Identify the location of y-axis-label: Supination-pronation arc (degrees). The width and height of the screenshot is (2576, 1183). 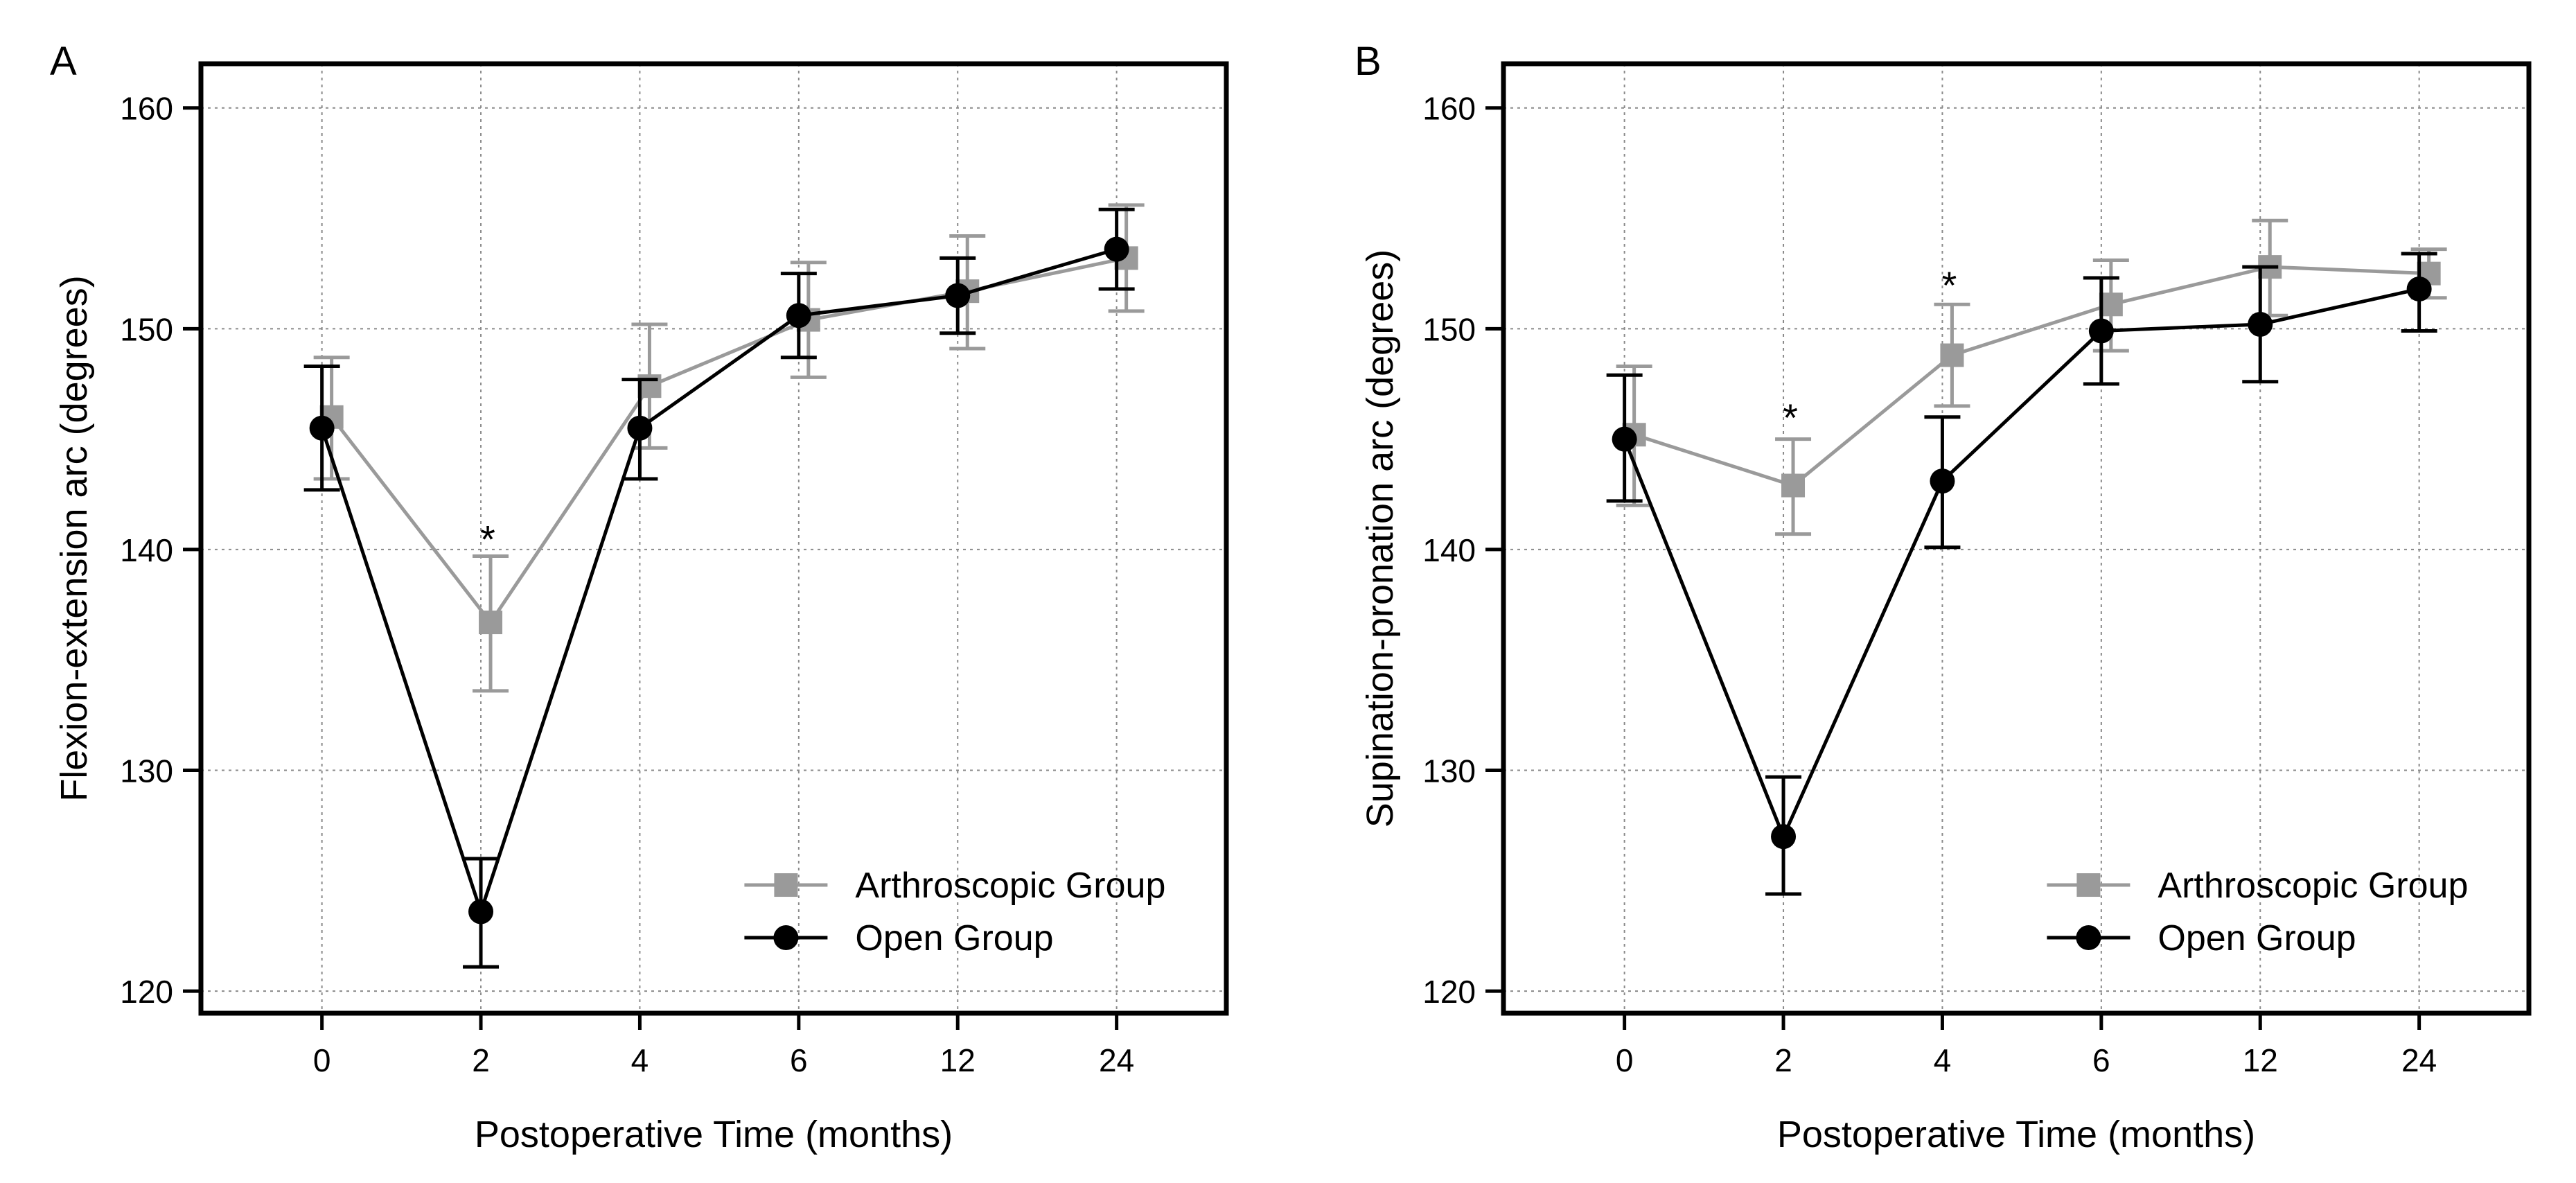
(1380, 538).